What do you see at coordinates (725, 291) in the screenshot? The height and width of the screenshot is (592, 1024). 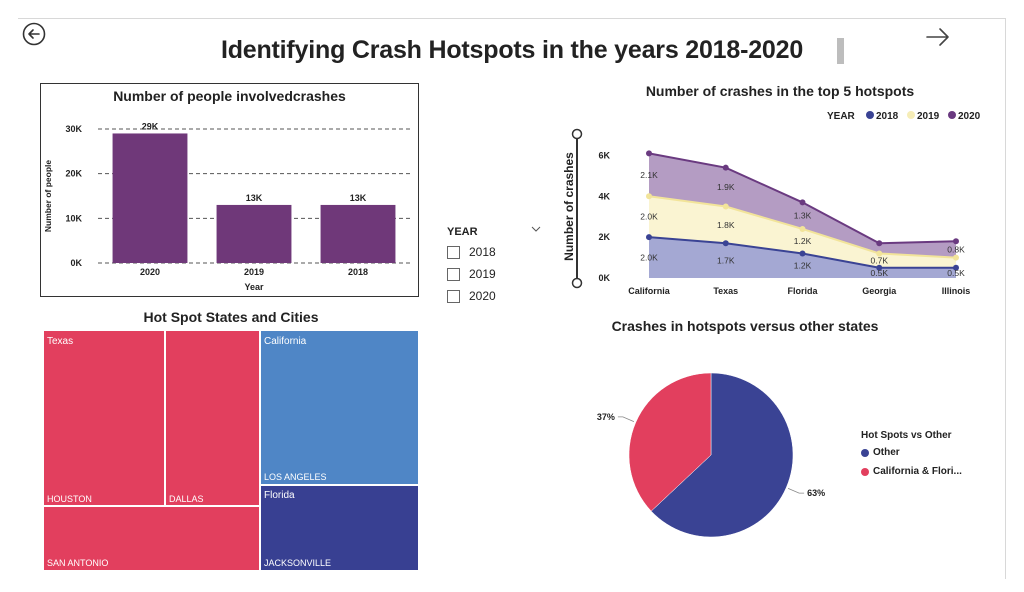 I see `x-tick-label: Texas` at bounding box center [725, 291].